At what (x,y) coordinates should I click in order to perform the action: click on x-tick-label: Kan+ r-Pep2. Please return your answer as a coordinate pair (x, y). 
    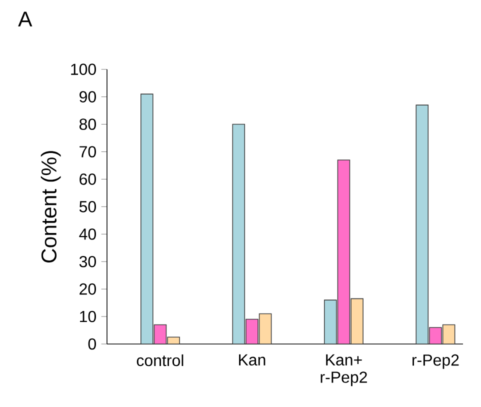
    Looking at the image, I should click on (343, 370).